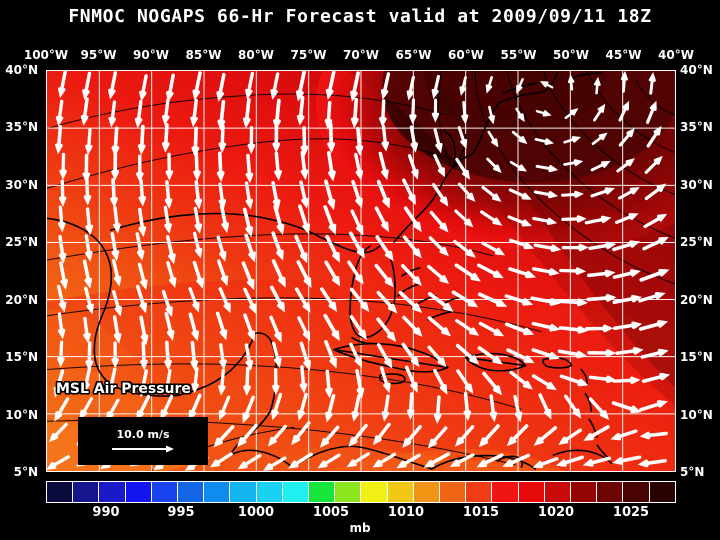  I want to click on lat-tick-label-left: 35°N, so click(21, 127).